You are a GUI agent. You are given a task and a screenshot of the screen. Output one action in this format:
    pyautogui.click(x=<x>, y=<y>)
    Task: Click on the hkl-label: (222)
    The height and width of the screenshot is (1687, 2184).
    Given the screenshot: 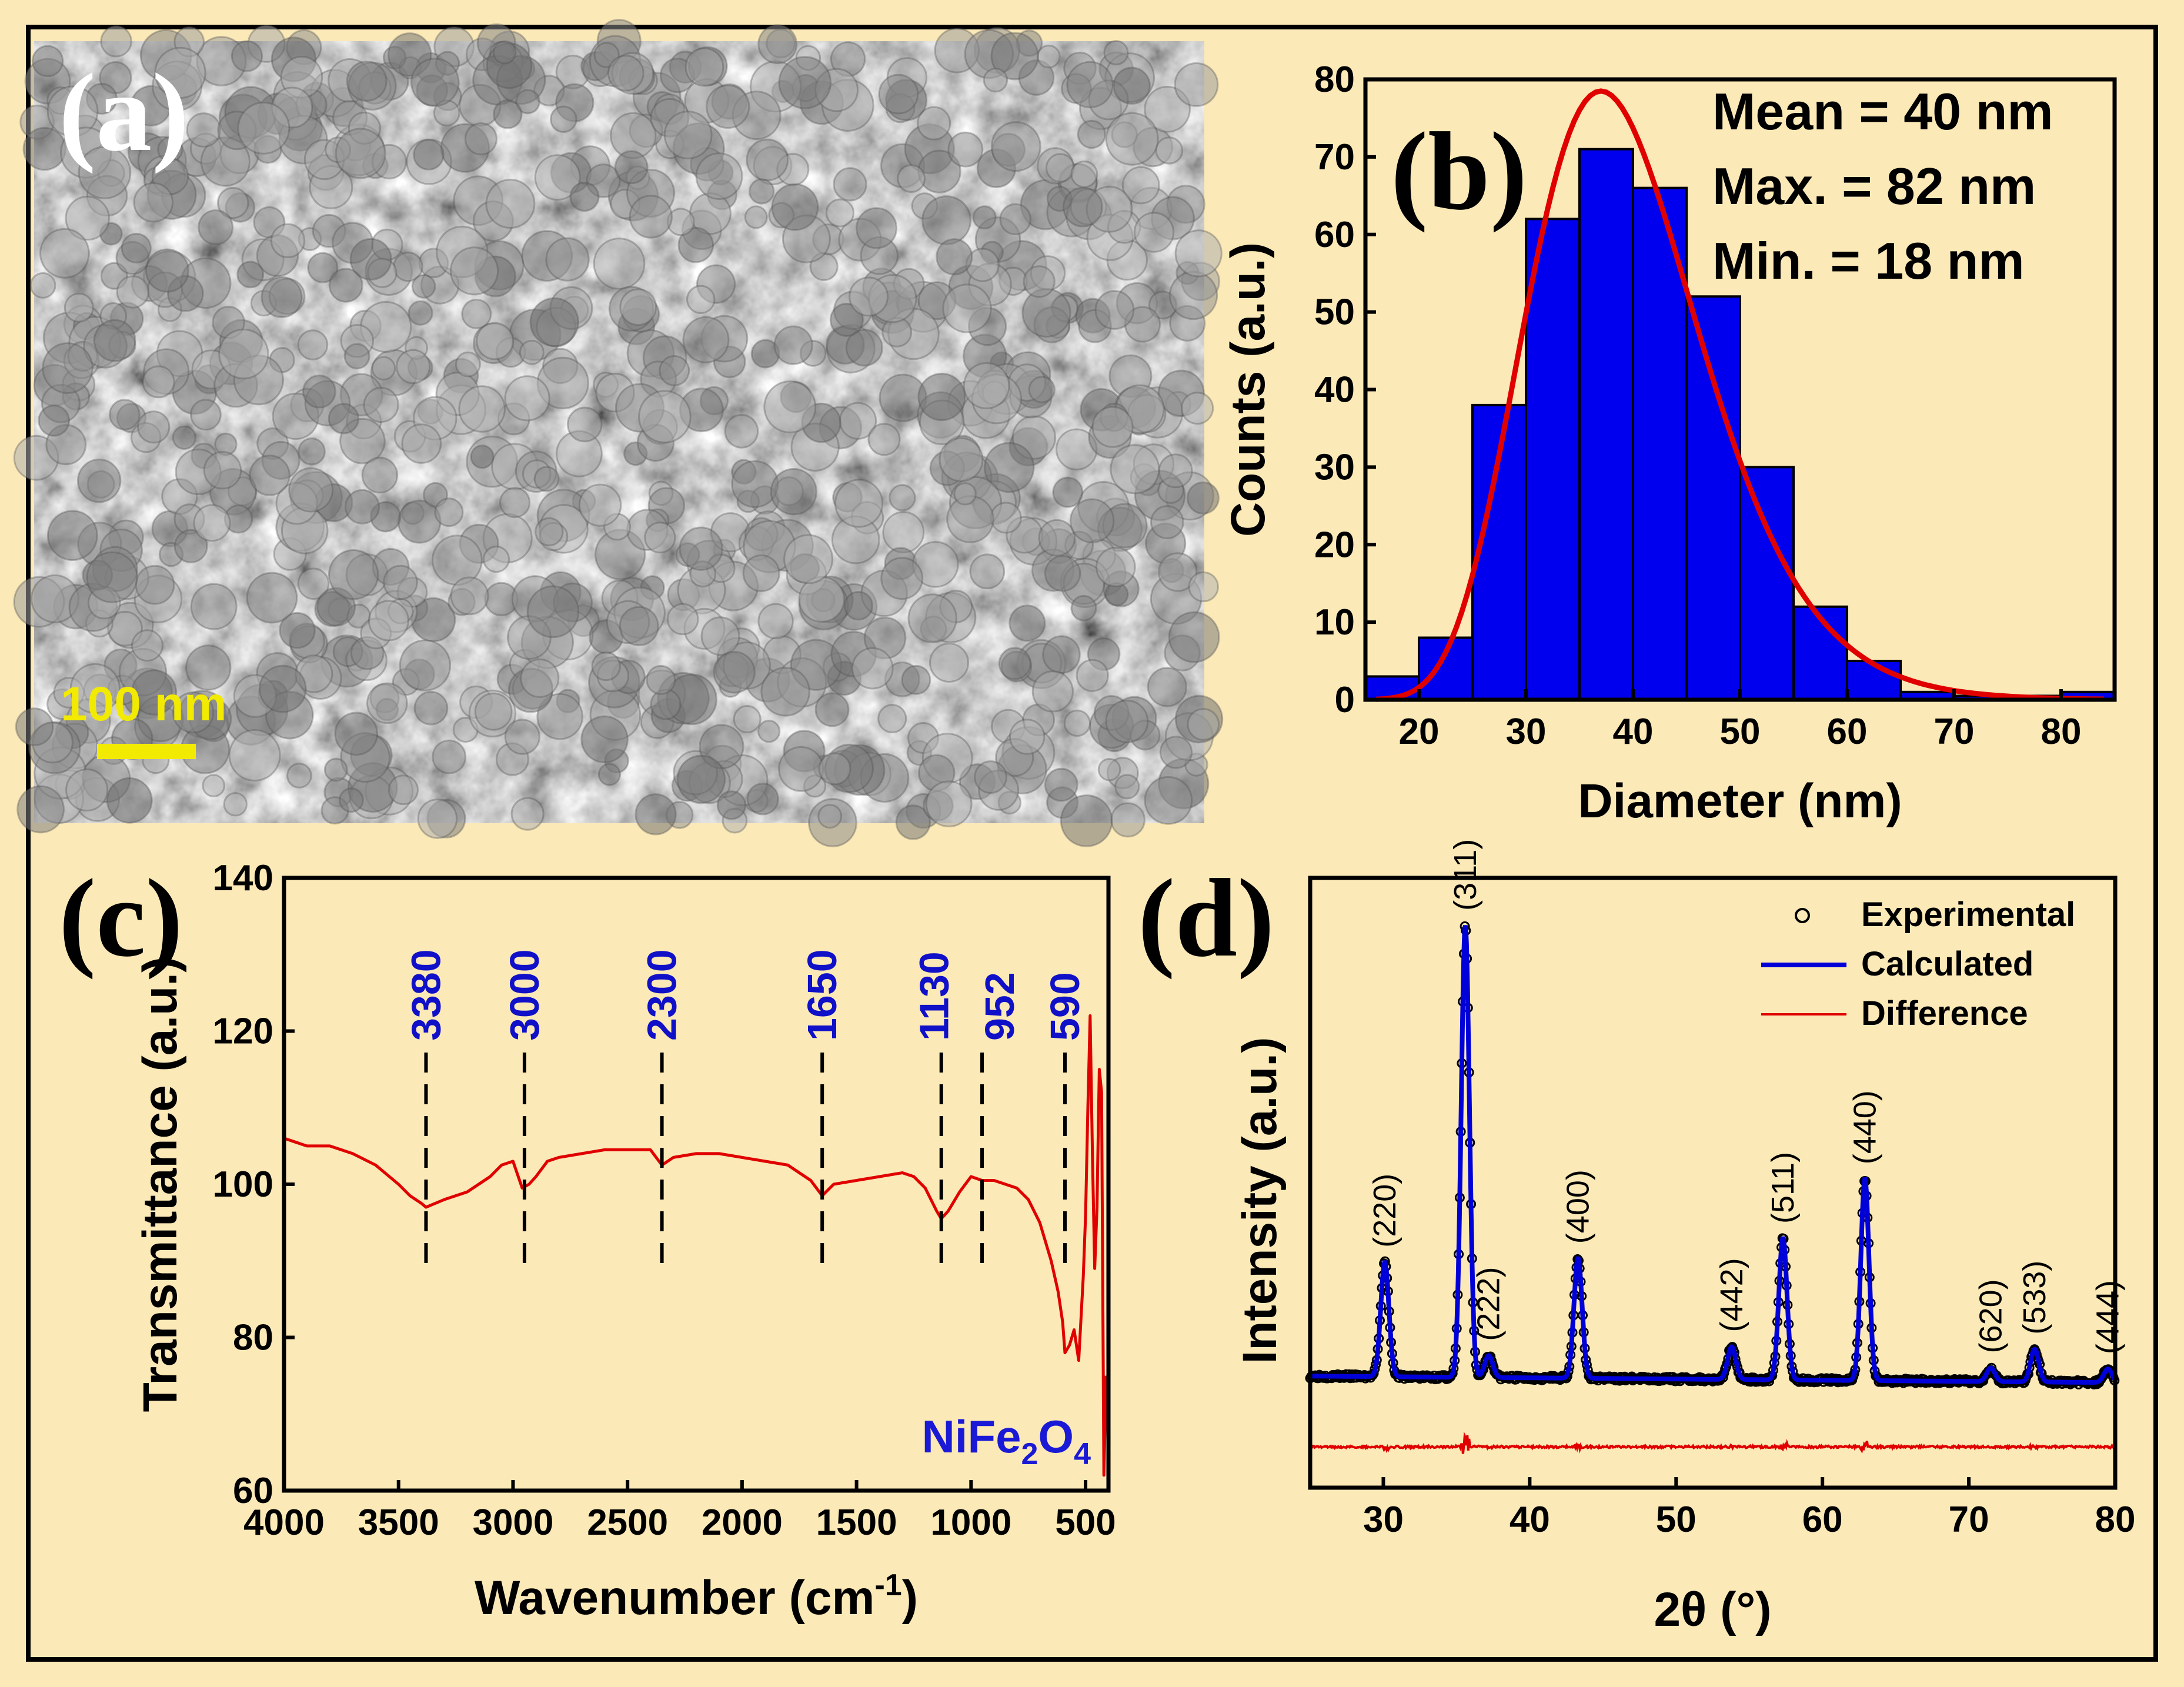 What is the action you would take?
    pyautogui.click(x=1489, y=1304)
    